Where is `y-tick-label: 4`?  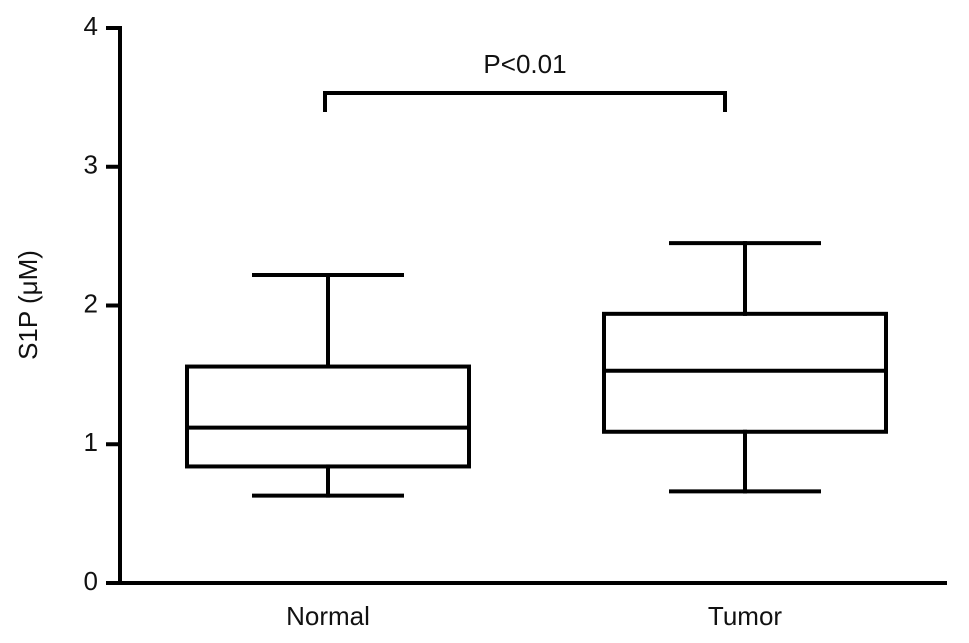
y-tick-label: 4 is located at coordinates (91, 26).